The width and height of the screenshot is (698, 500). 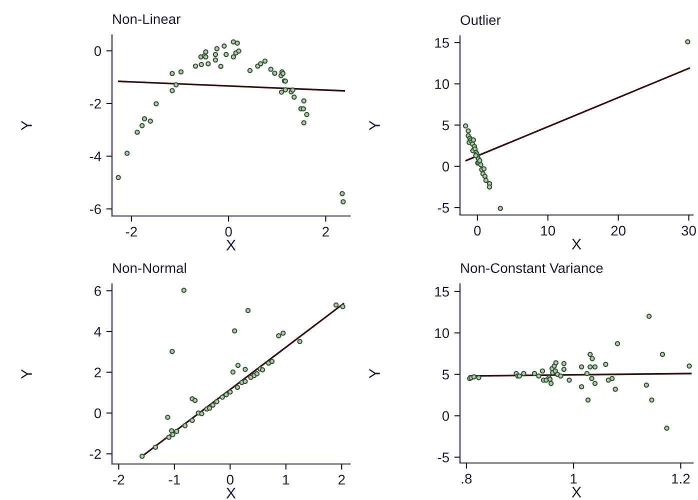 What do you see at coordinates (97, 373) in the screenshot?
I see `y-tick-label: 2` at bounding box center [97, 373].